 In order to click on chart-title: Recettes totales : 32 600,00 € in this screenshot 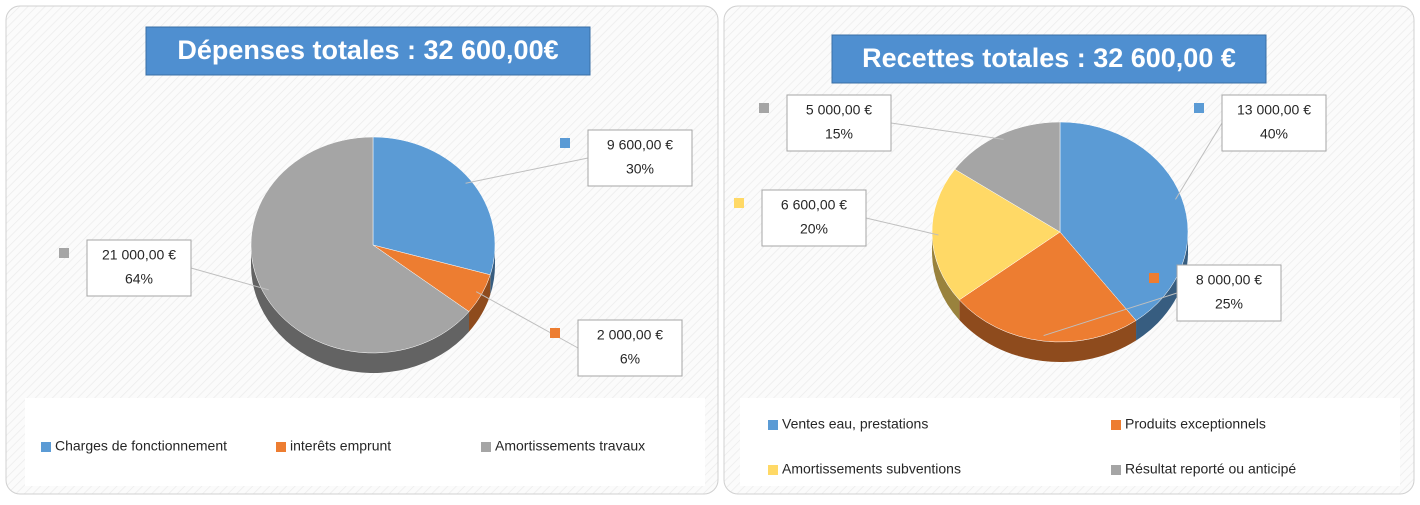, I will do `click(1049, 58)`.